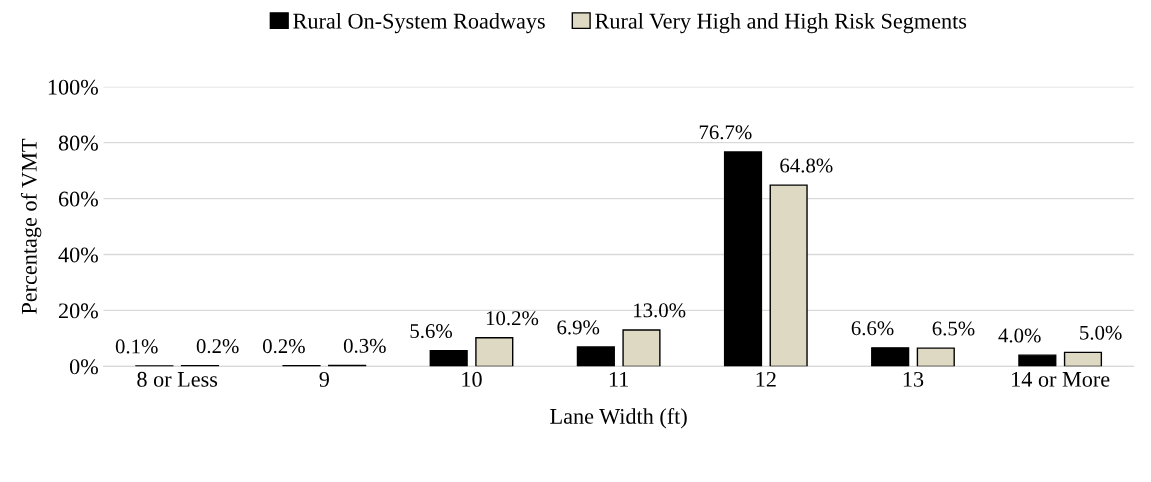 The height and width of the screenshot is (482, 1151). I want to click on data-label: 6.6%, so click(872, 328).